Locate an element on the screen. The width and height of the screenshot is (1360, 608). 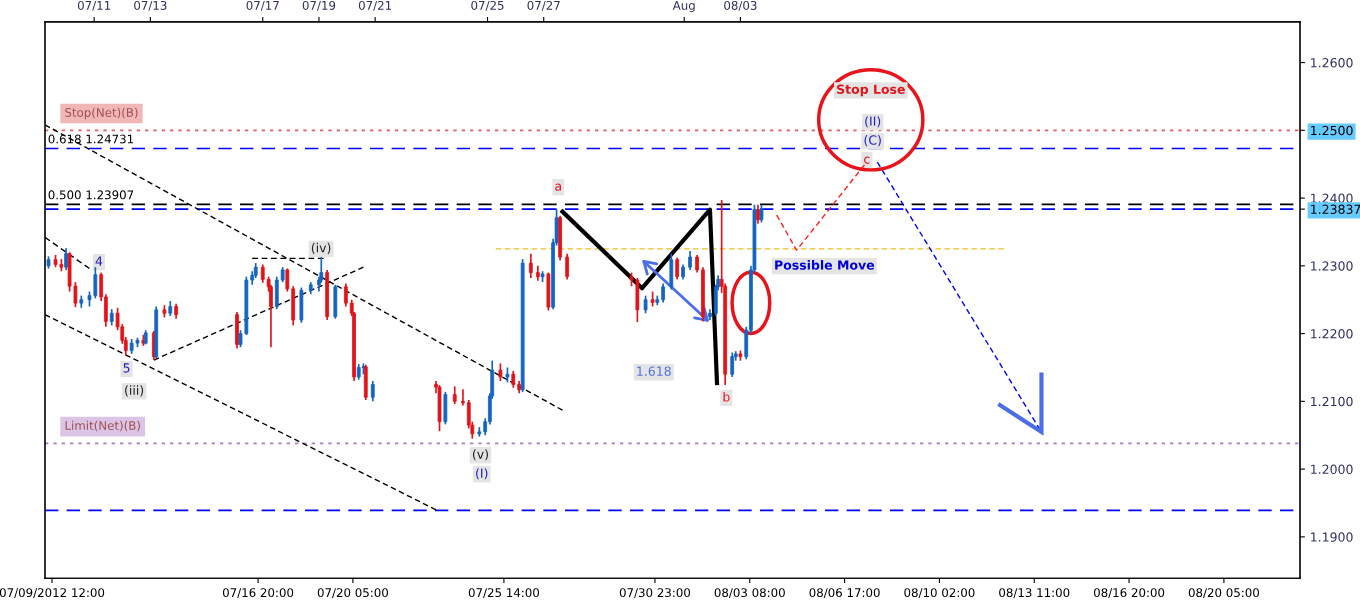
y-tick-label: 1.2500 is located at coordinates (1332, 130).